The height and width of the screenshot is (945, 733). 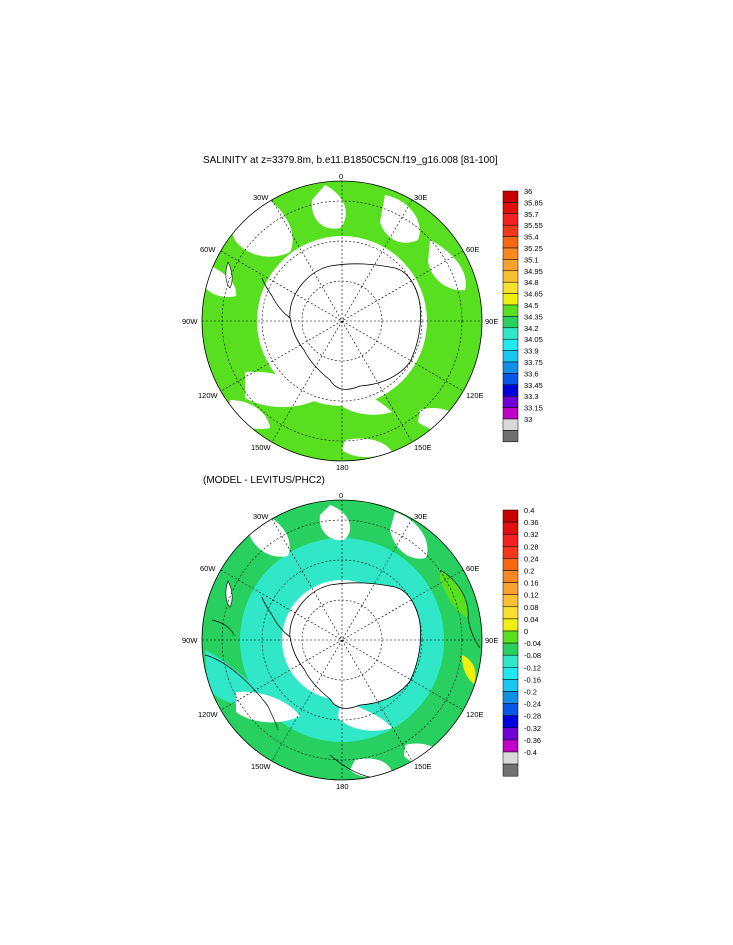 What do you see at coordinates (531, 534) in the screenshot?
I see `colorbar-tick-label: 0.32` at bounding box center [531, 534].